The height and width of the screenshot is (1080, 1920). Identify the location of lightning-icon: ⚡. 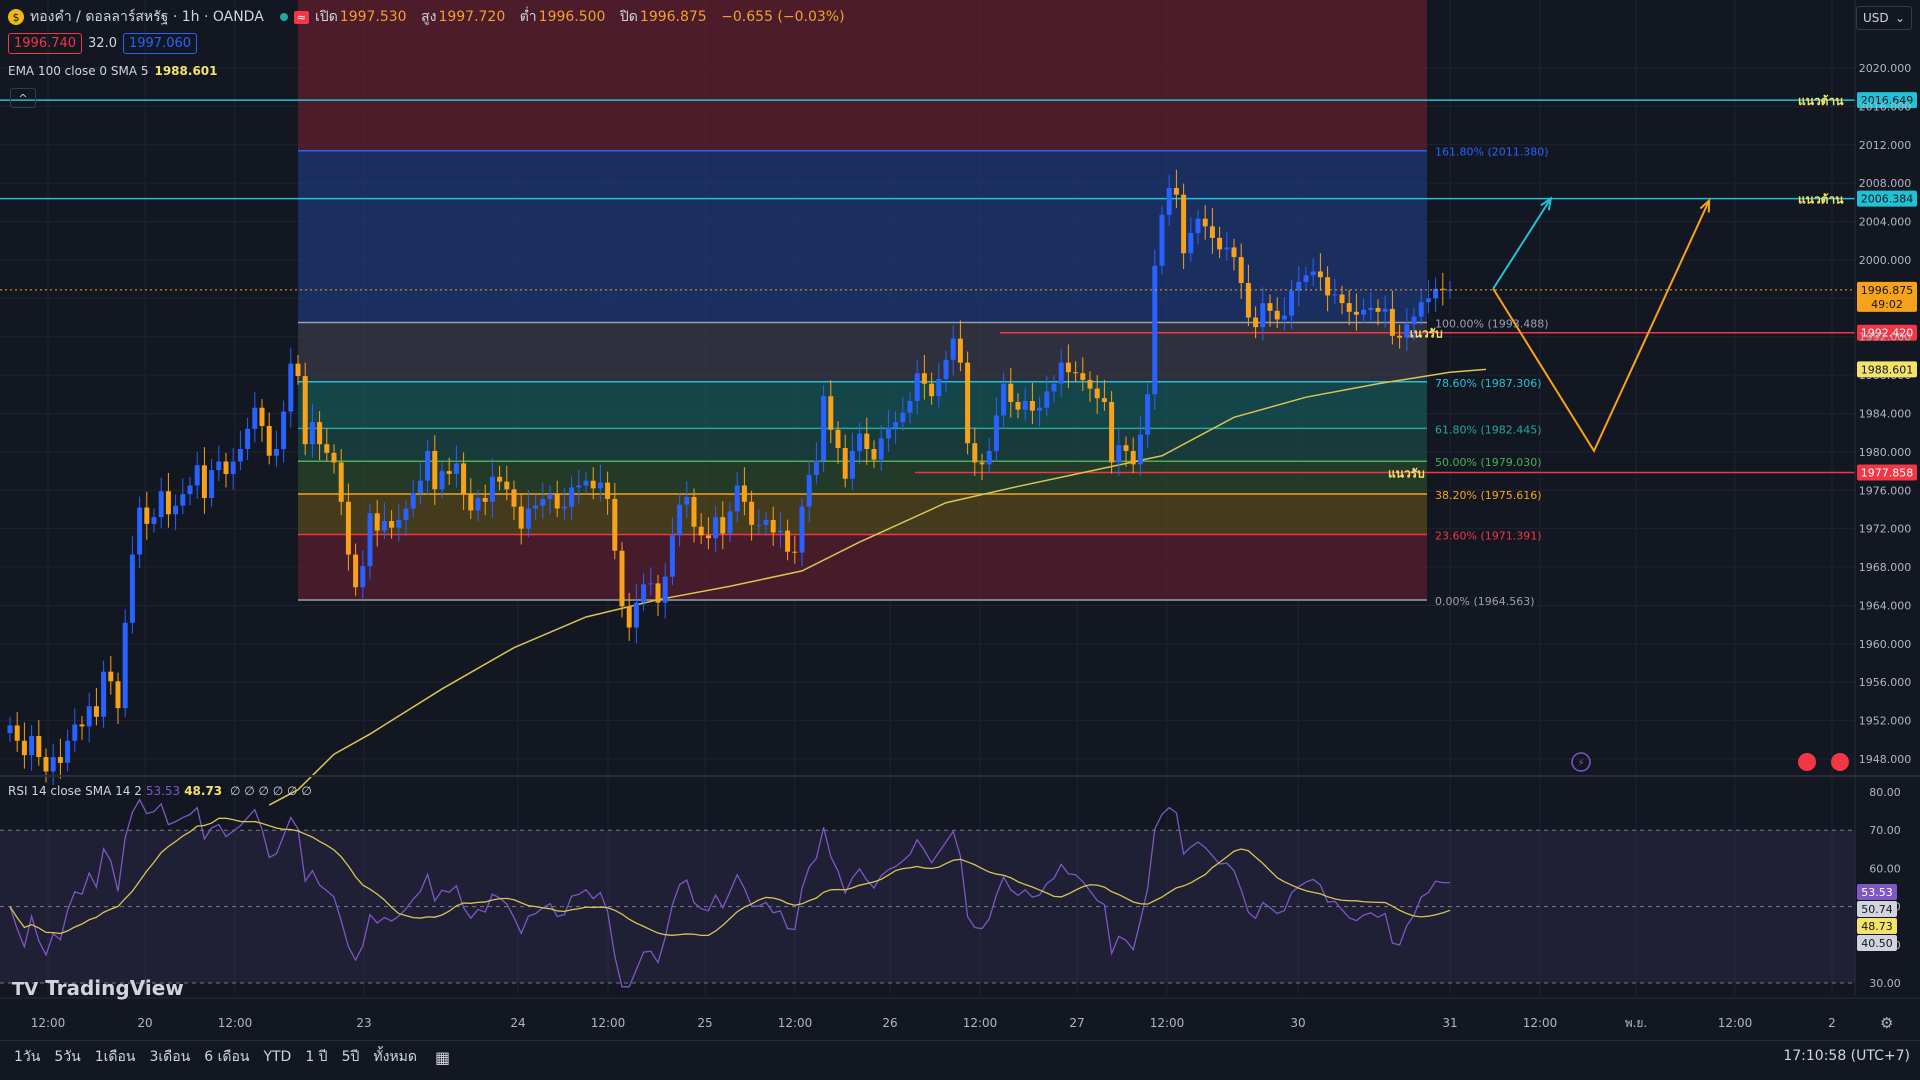
(1580, 763).